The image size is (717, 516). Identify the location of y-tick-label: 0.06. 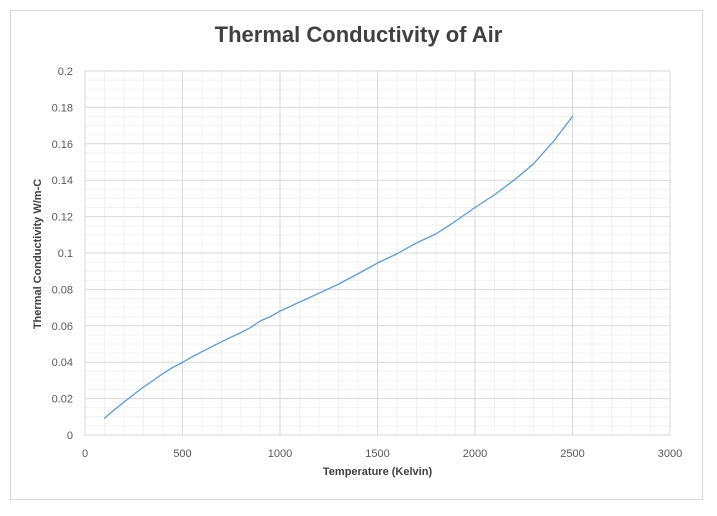
(62, 327).